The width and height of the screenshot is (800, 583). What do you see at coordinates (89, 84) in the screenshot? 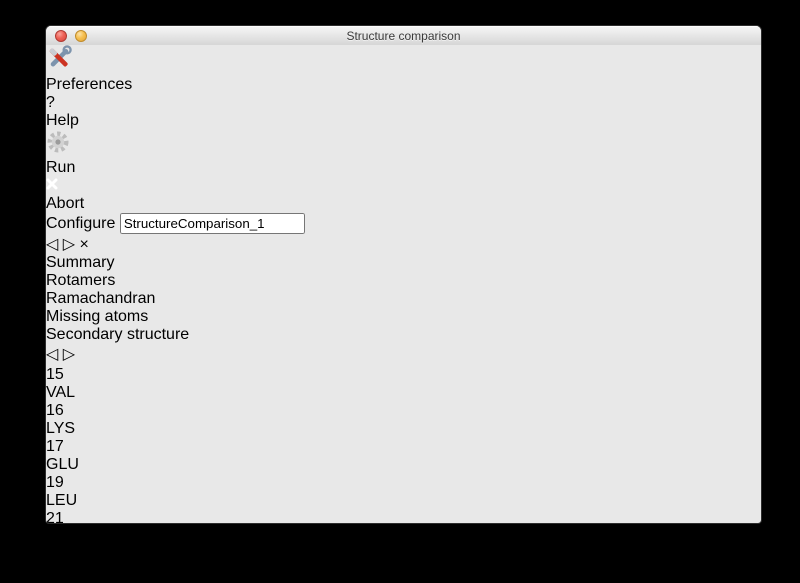
I see `toolbar-item-label: Preferences` at bounding box center [89, 84].